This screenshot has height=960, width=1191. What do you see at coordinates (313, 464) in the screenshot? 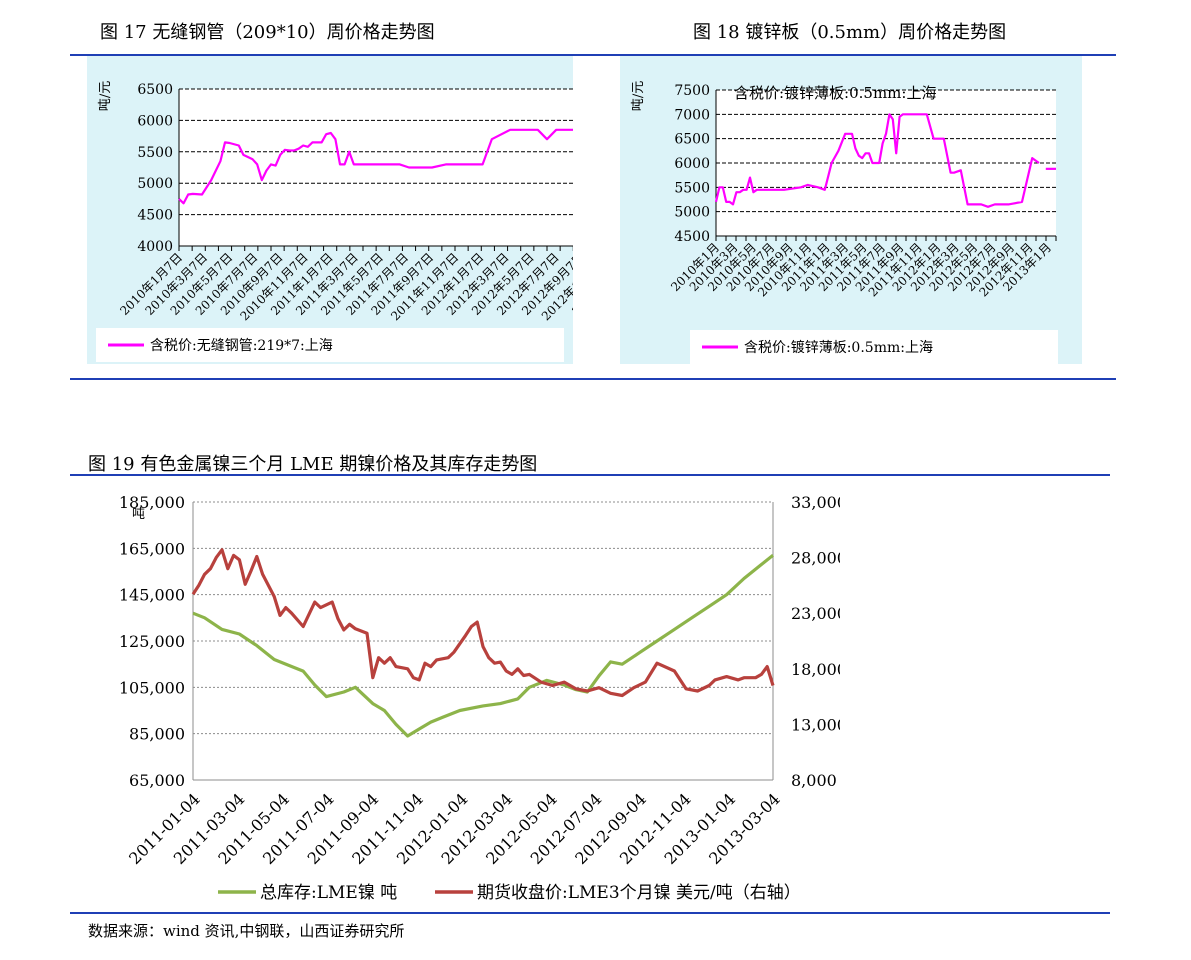
I see `fig19-title: 图 19 有色金属镍三个月 LME 期镍价格及其库存走势图` at bounding box center [313, 464].